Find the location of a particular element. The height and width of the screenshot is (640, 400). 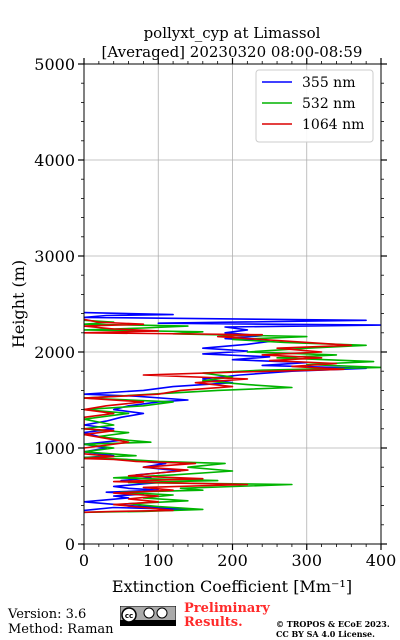

y-tick-label: 0 is located at coordinates (70, 544).